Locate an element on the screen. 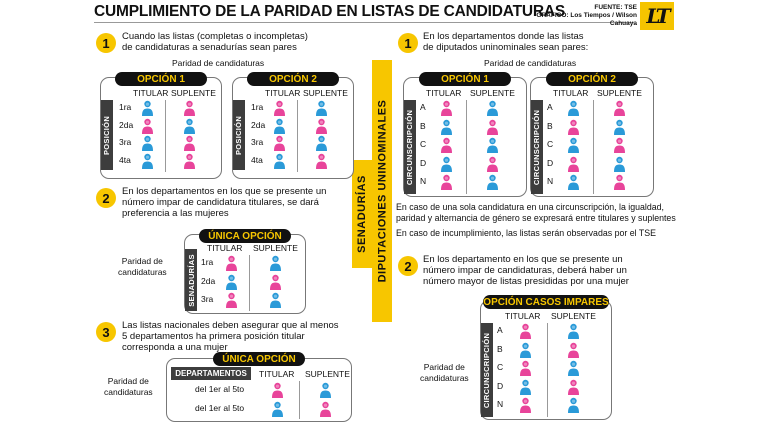 The width and height of the screenshot is (770, 430). row-label: del 1er al 5to is located at coordinates (220, 408).